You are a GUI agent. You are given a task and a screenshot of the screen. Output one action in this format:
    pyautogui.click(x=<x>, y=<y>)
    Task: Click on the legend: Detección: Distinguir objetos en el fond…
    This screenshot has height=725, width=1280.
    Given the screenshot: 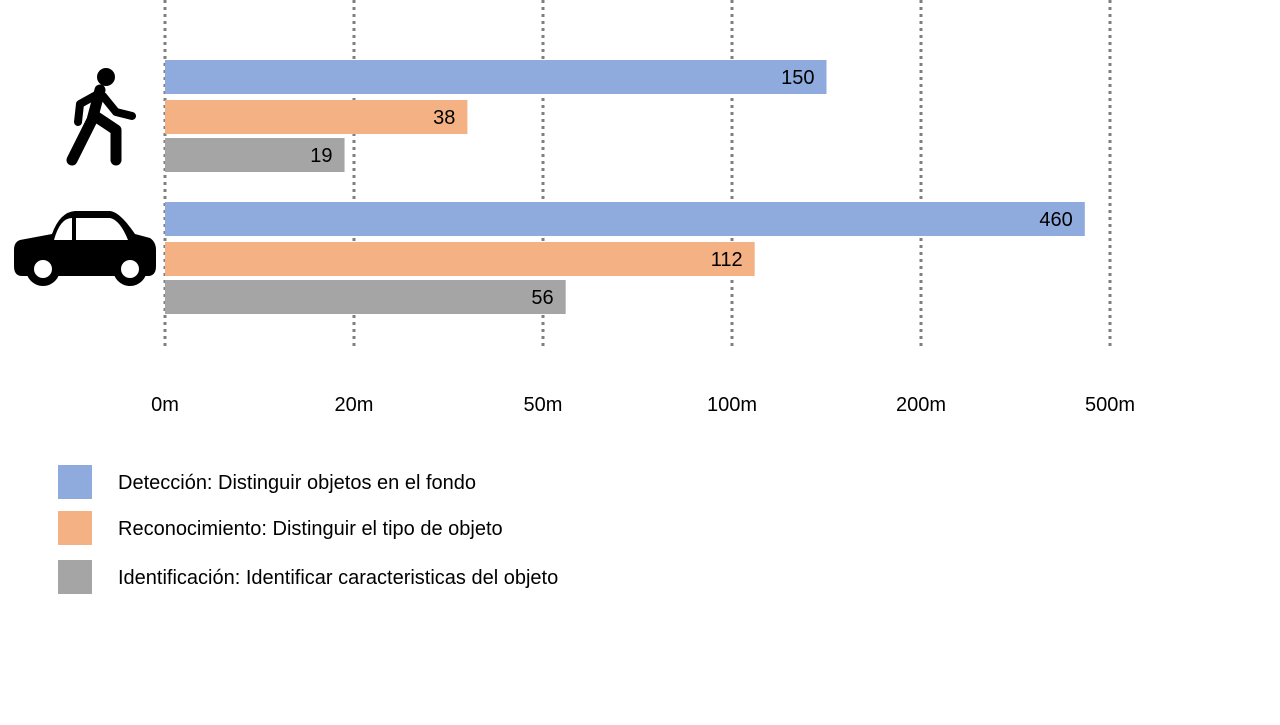 What is the action you would take?
    pyautogui.click(x=308, y=529)
    